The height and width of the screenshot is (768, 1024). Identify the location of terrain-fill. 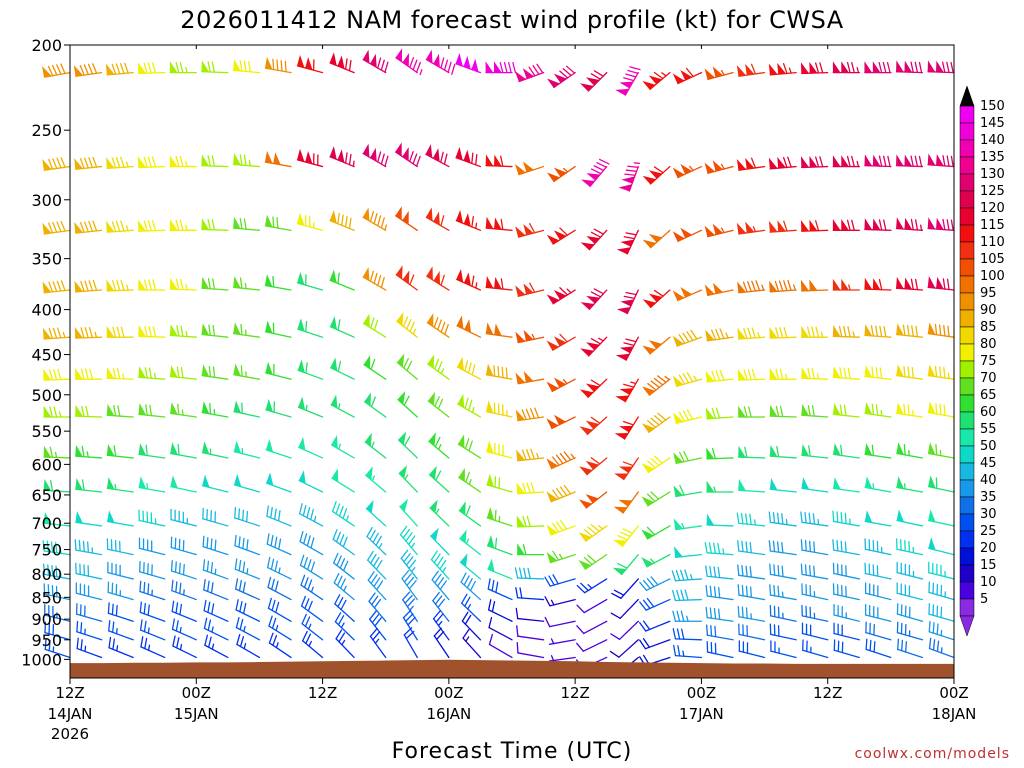
(512, 668).